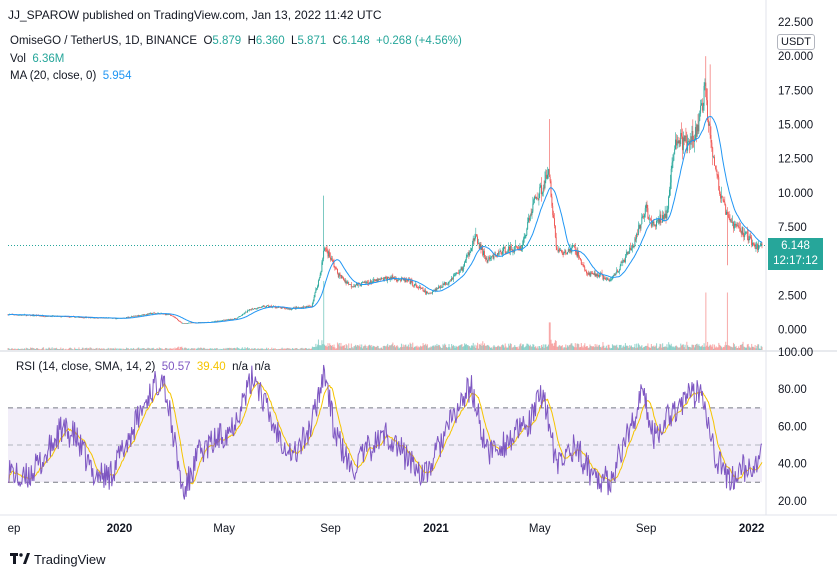  What do you see at coordinates (795, 261) in the screenshot?
I see `bar-countdown: 12:17:12` at bounding box center [795, 261].